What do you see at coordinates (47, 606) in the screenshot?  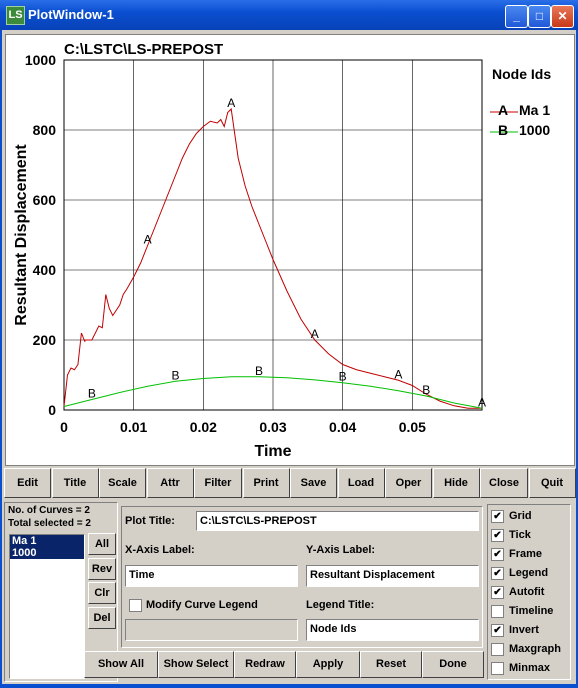 I see `curve-list: Ma 1 1000` at bounding box center [47, 606].